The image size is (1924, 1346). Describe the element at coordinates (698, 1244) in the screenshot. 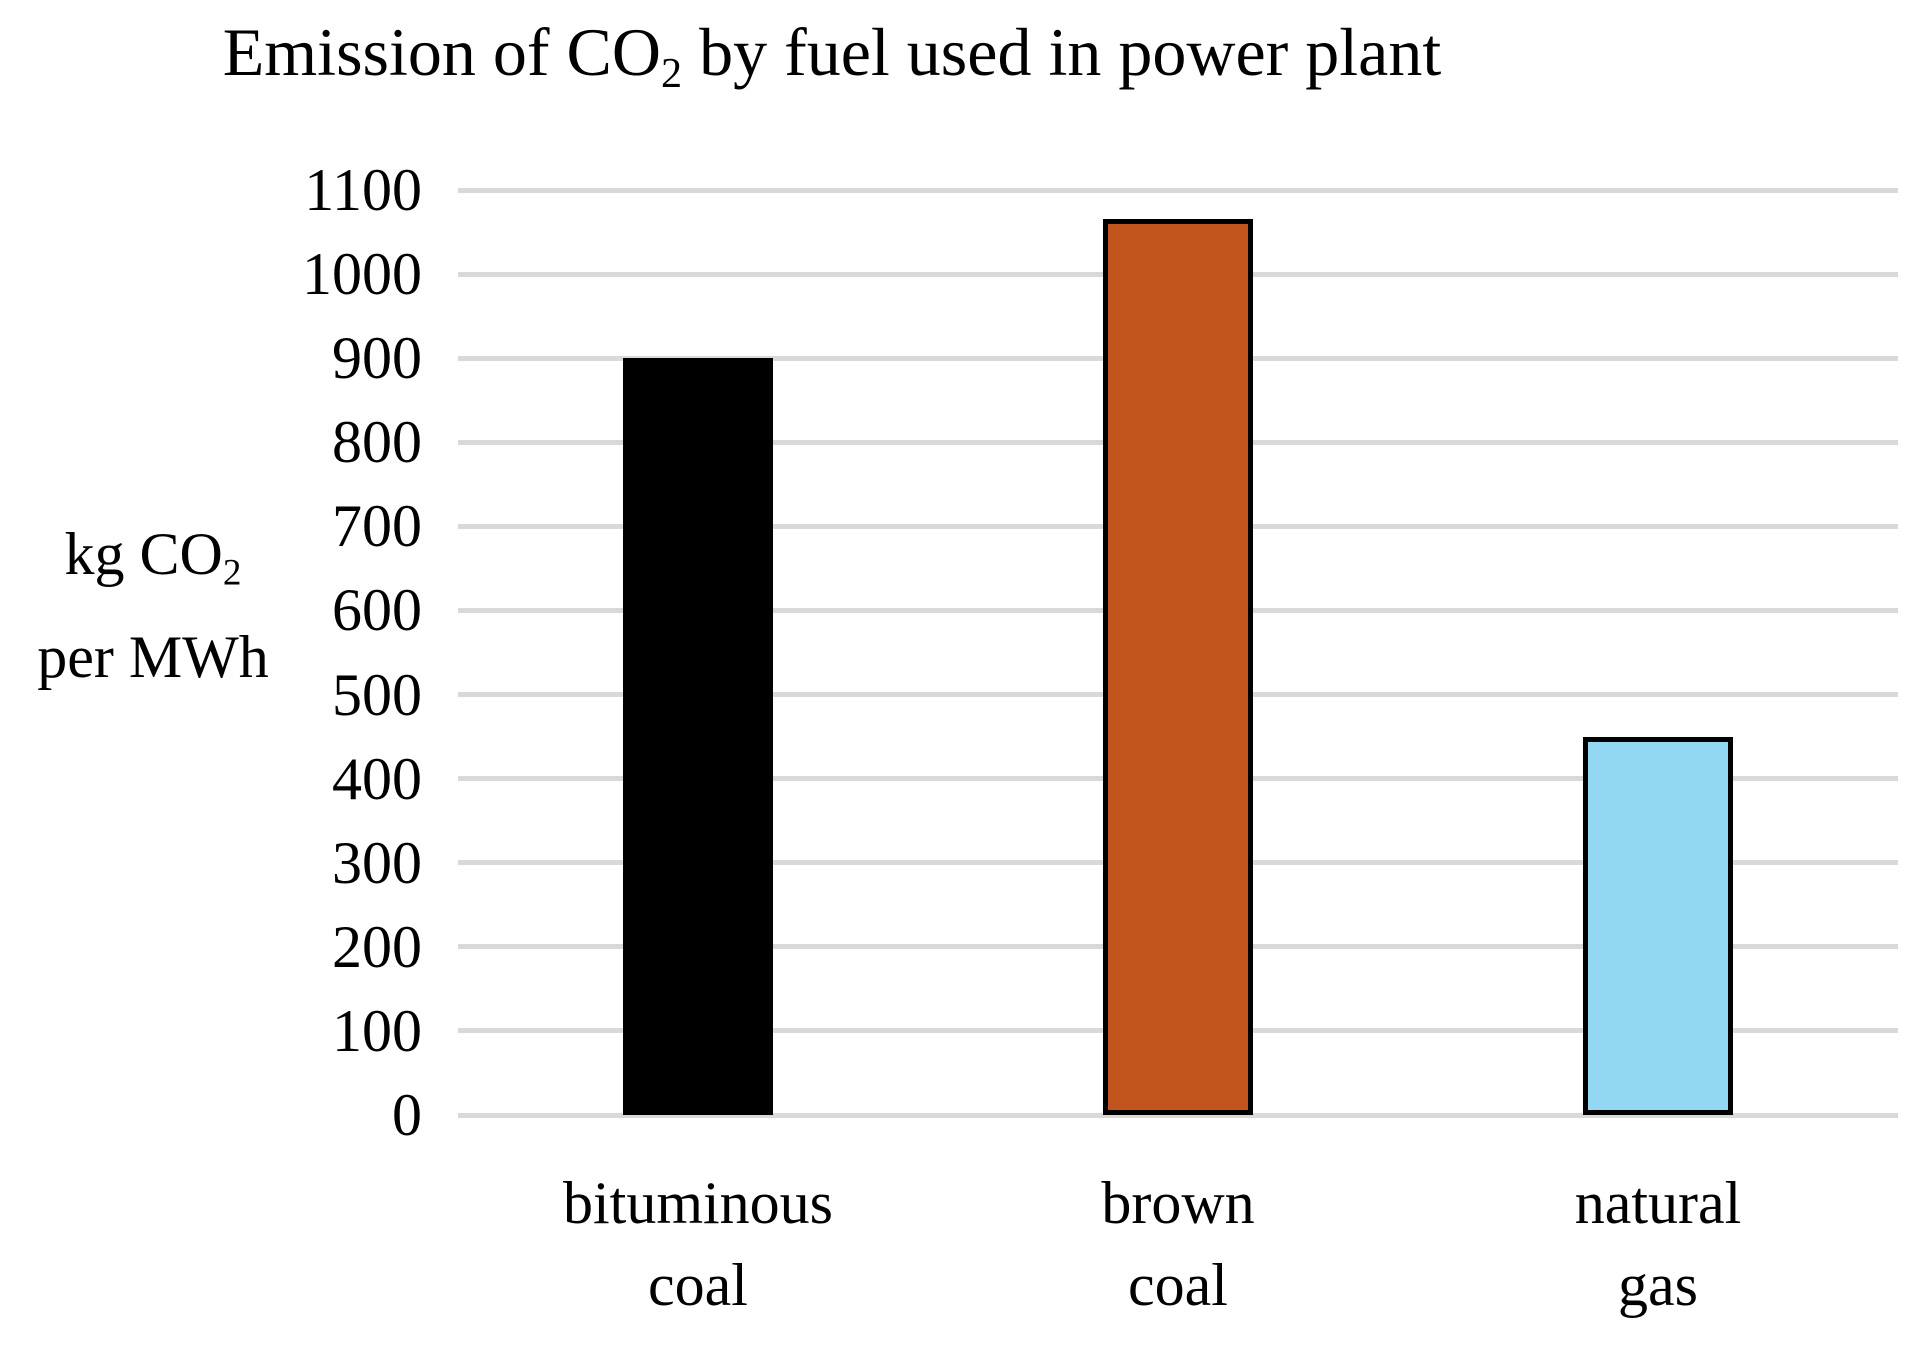

I see `x-category-label-bituminous-coal: bituminous coal` at that location.